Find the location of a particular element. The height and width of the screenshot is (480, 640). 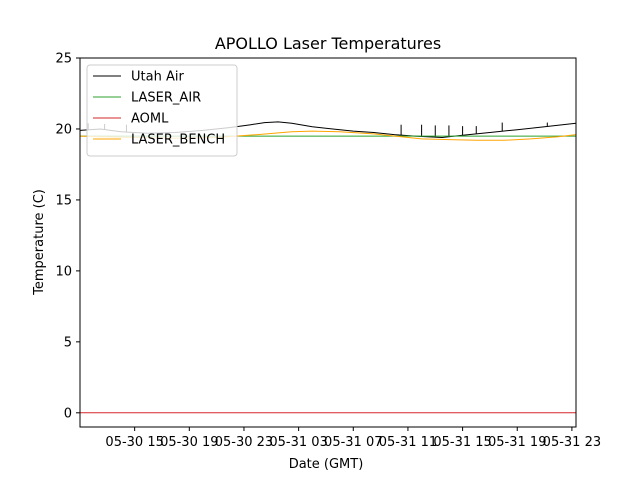

legend-label: Utah Air is located at coordinates (157, 77).